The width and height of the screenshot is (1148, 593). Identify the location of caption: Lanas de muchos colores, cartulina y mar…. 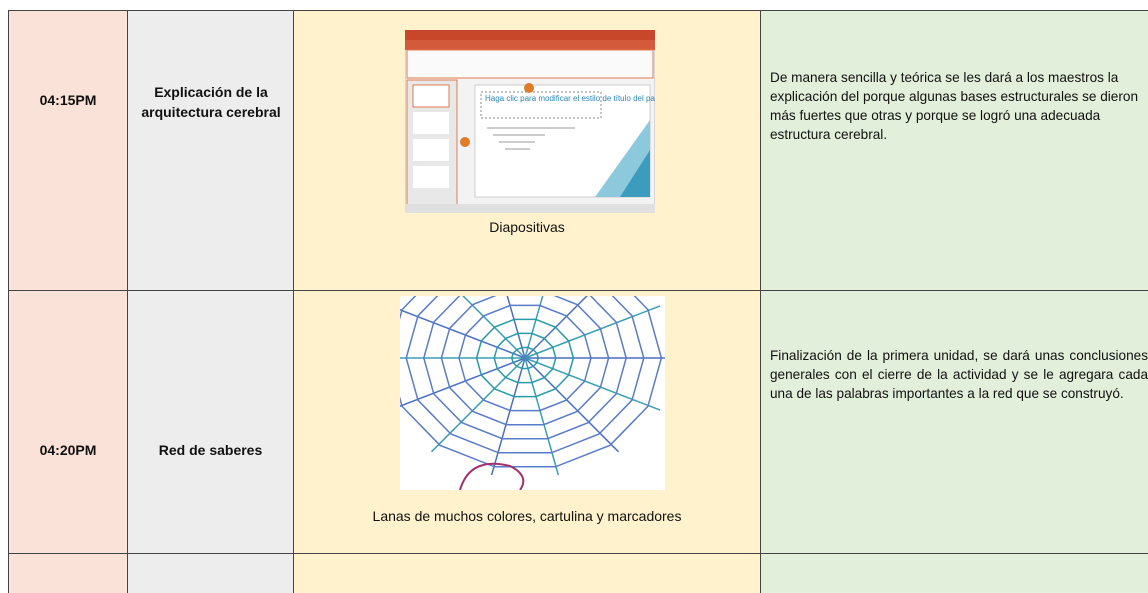
(527, 516).